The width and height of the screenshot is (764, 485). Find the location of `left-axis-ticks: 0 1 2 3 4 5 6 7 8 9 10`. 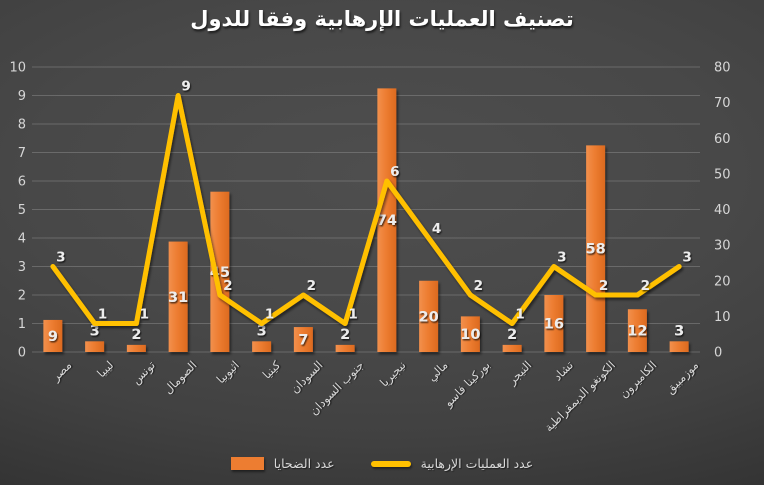

left-axis-ticks: 0 1 2 3 4 5 6 7 8 9 10 is located at coordinates (17, 211).